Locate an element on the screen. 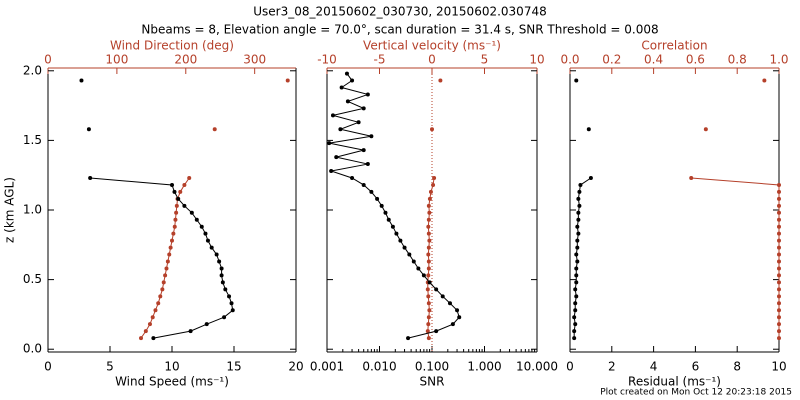  x-tick-label: 1.000 is located at coordinates (484, 367).